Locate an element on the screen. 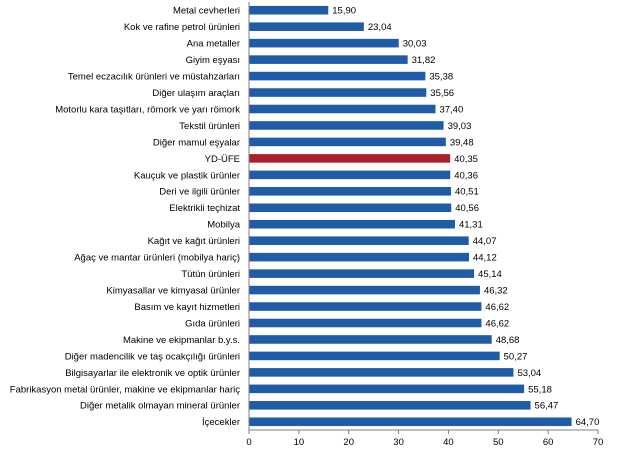  bar-kimyasallar-ve-kimyasal-urunler is located at coordinates (364, 290).